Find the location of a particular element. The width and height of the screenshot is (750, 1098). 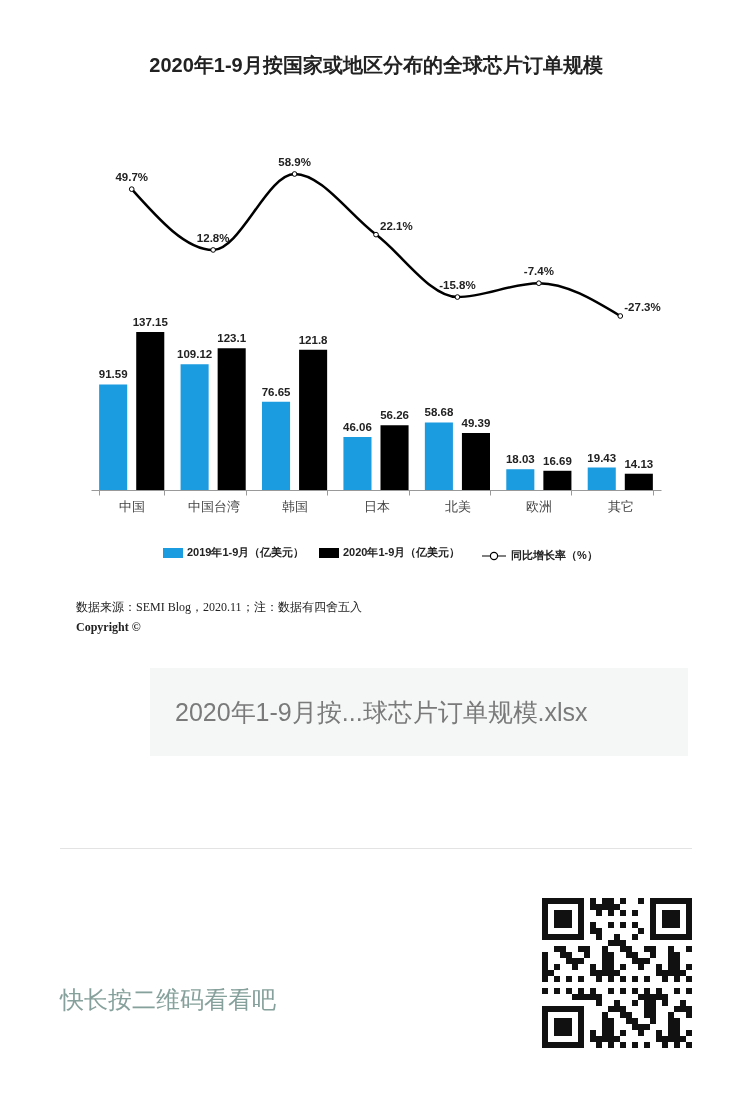

x-tick-label: 中国 is located at coordinates (132, 506).